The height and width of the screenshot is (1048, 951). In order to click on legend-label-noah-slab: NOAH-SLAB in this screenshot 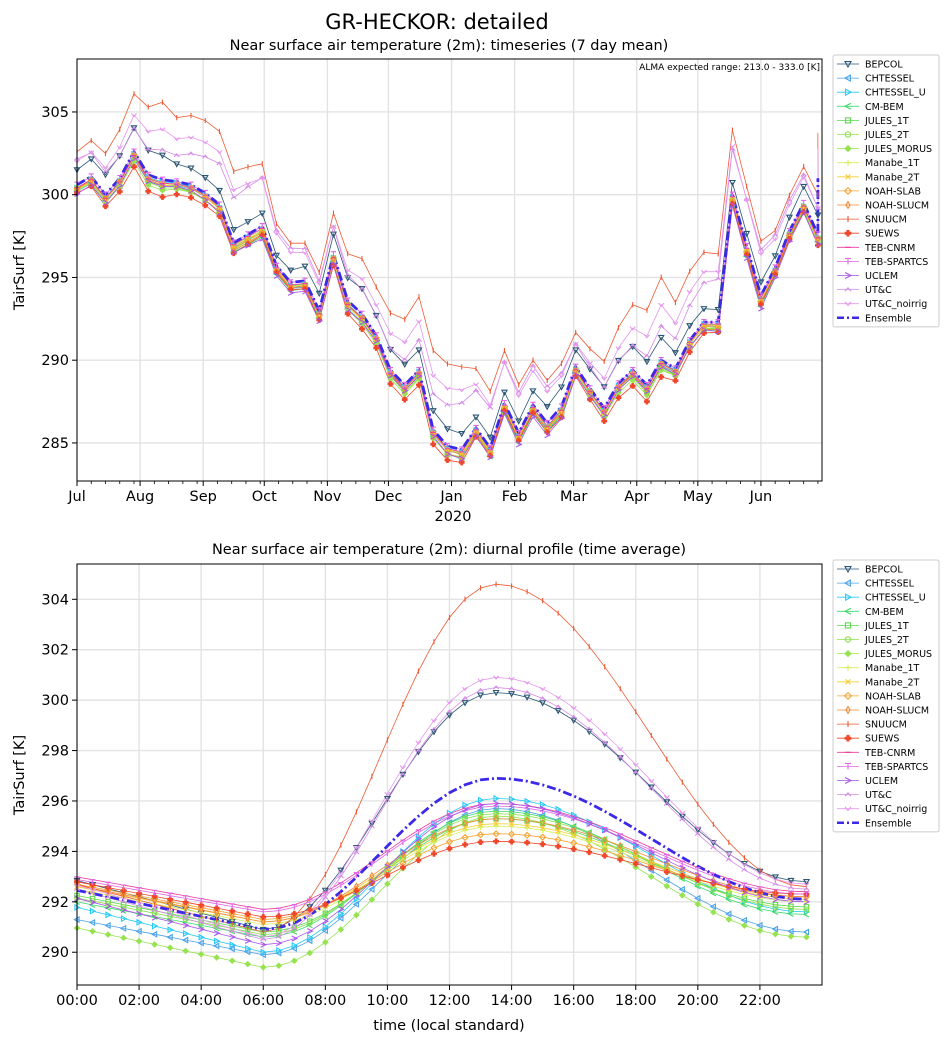, I will do `click(893, 696)`.